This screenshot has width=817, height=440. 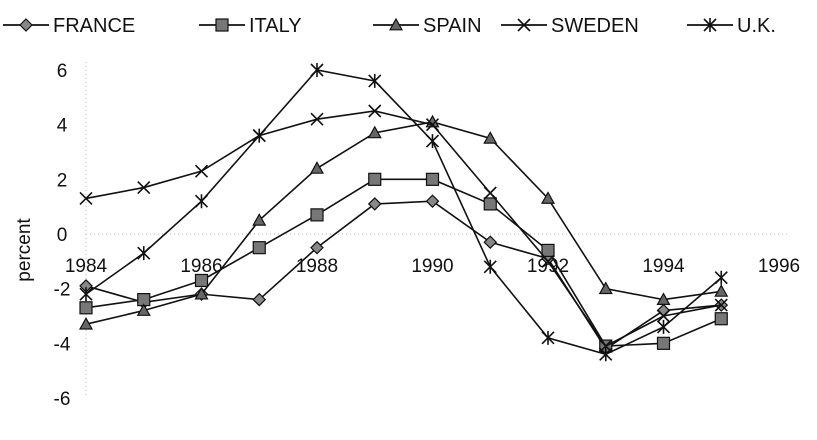 I want to click on x-tick-label: 1996, so click(x=779, y=266).